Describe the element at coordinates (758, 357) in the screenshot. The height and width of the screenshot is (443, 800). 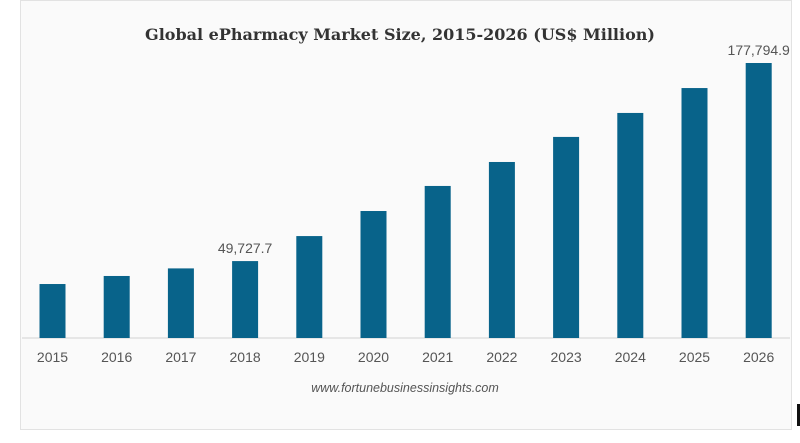
I see `x-tick-label: 2026` at that location.